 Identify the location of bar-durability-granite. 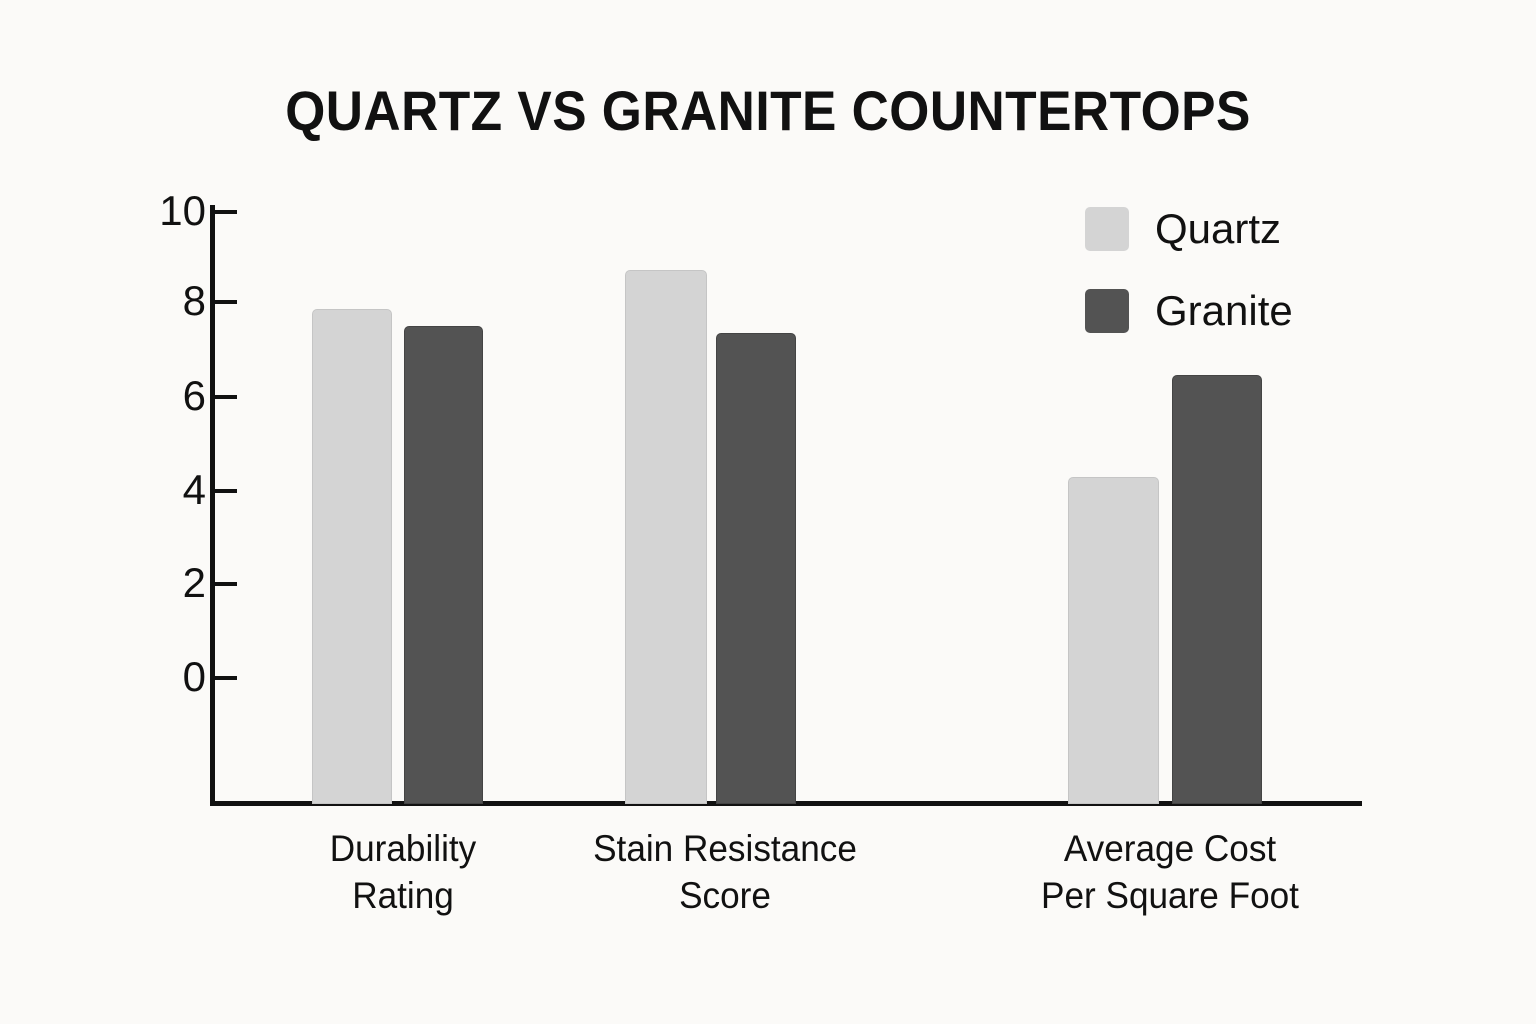
(443, 565).